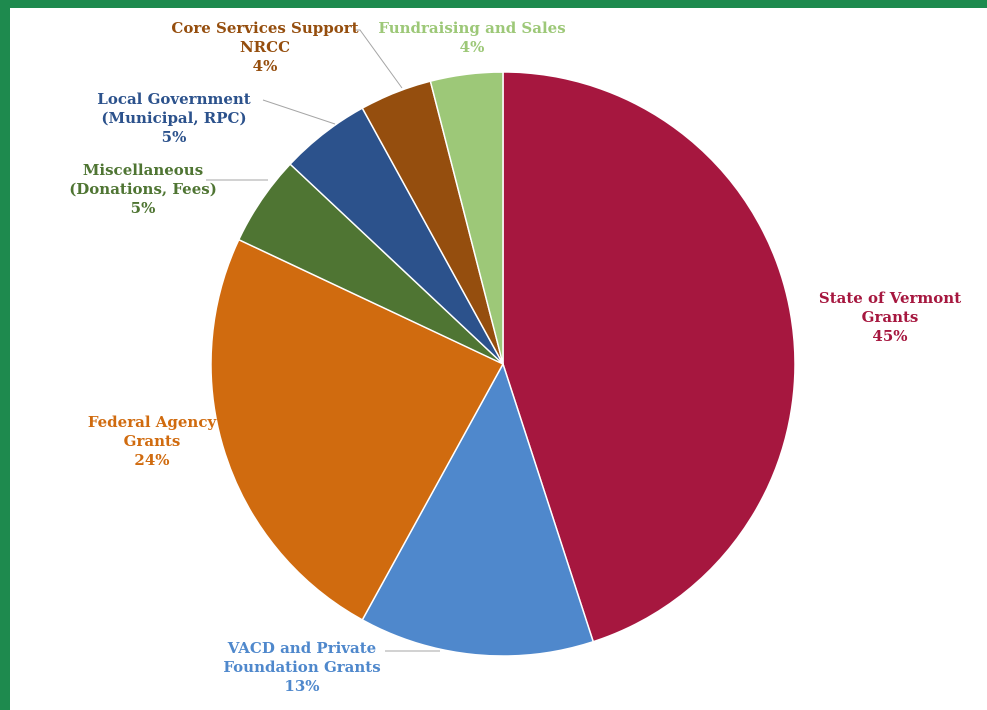 Image resolution: width=987 pixels, height=710 pixels. I want to click on slice-percent-label-1: 45%, so click(889, 336).